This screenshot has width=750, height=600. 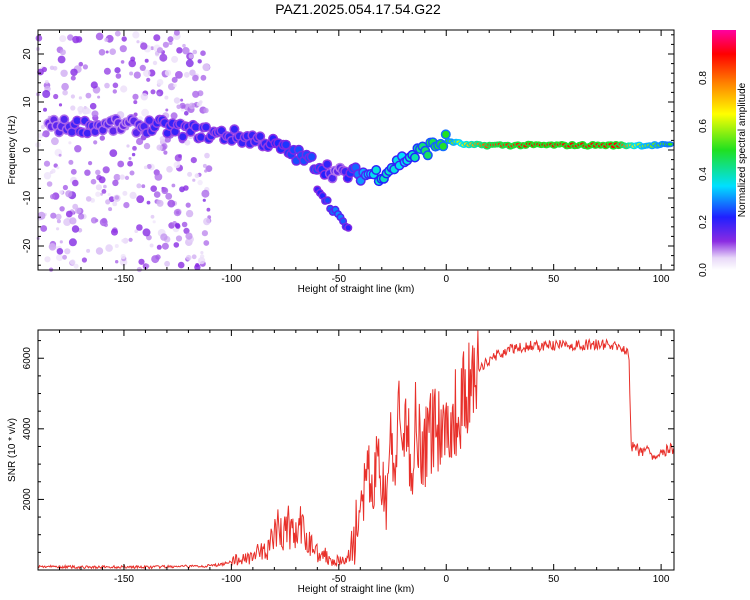 I want to click on colorbar-label: Normalized spectral amplitude, so click(x=742, y=149).